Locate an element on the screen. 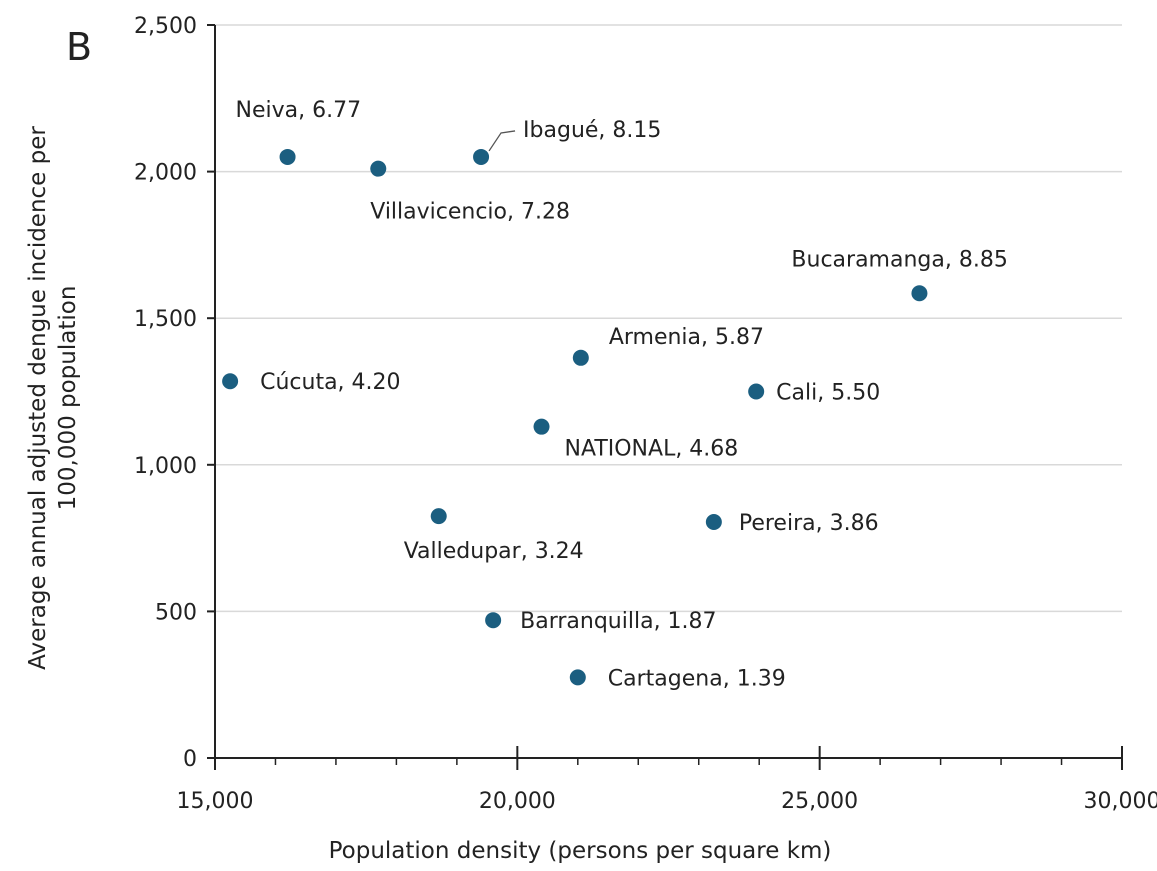 This screenshot has width=1157, height=871. data-label: Bucaramanga, 8.85 is located at coordinates (899, 259).